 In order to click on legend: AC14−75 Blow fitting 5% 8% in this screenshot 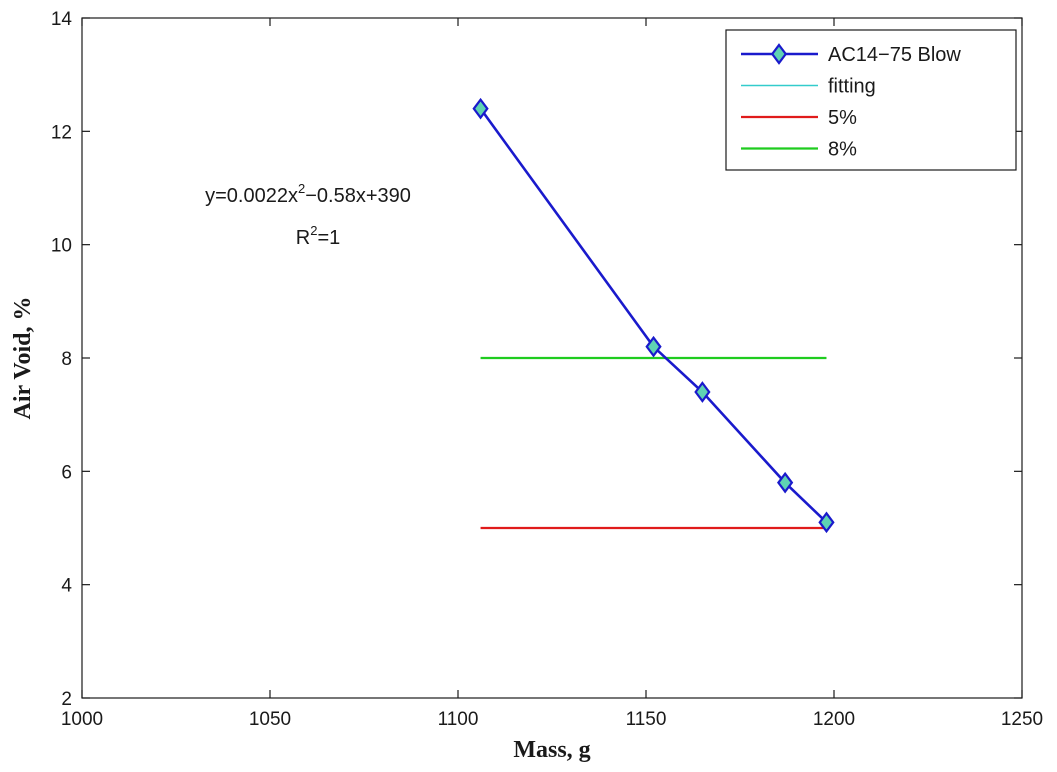, I will do `click(871, 100)`.